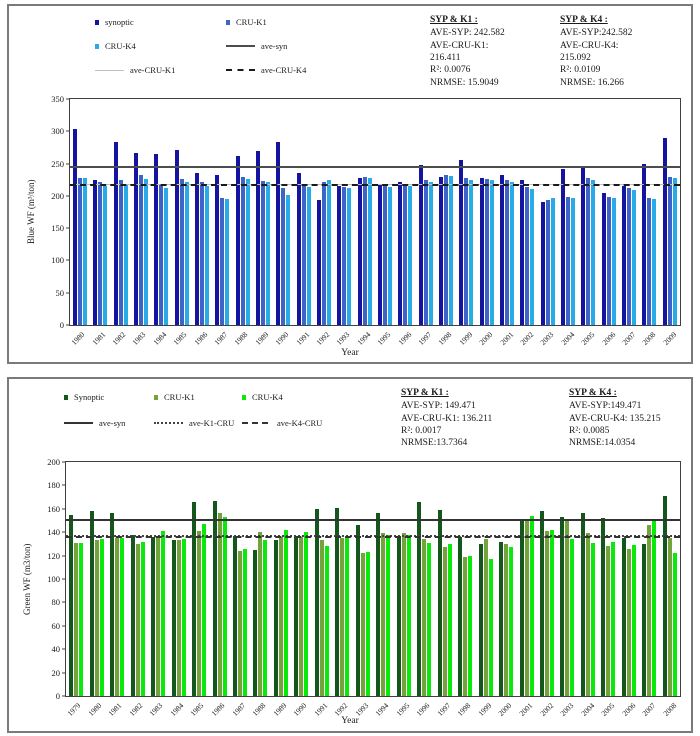  I want to click on bar-cru-k4-2000, so click(491, 252).